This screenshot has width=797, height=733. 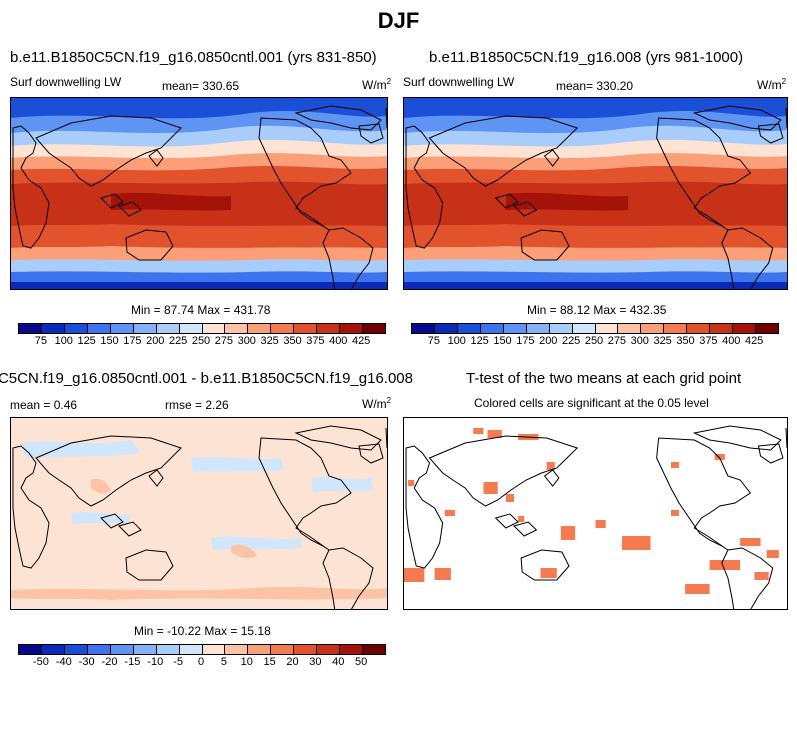 What do you see at coordinates (155, 662) in the screenshot?
I see `colorbar-tick-label: -10` at bounding box center [155, 662].